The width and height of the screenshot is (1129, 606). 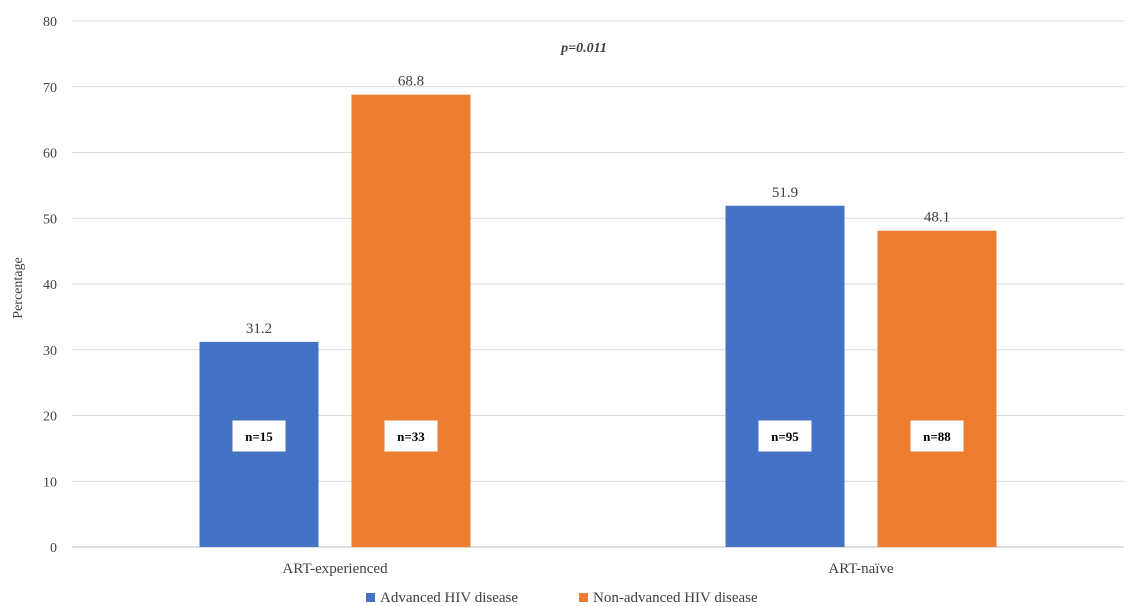 I want to click on legend-label: Non-advanced HIV disease, so click(x=675, y=598).